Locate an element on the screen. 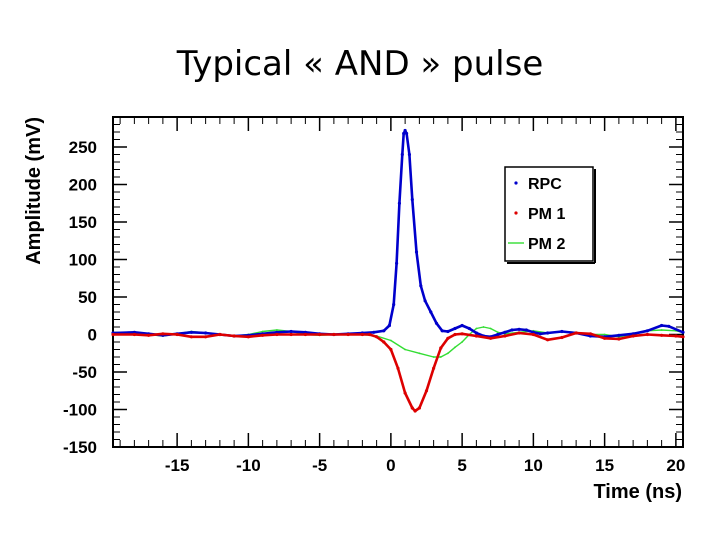 The width and height of the screenshot is (720, 540). y-axis-title: Amplitude (mV) is located at coordinates (34, 191).